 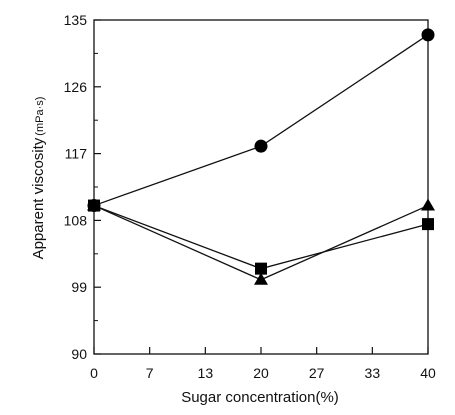 What do you see at coordinates (428, 373) in the screenshot?
I see `x-tick-label: 40` at bounding box center [428, 373].